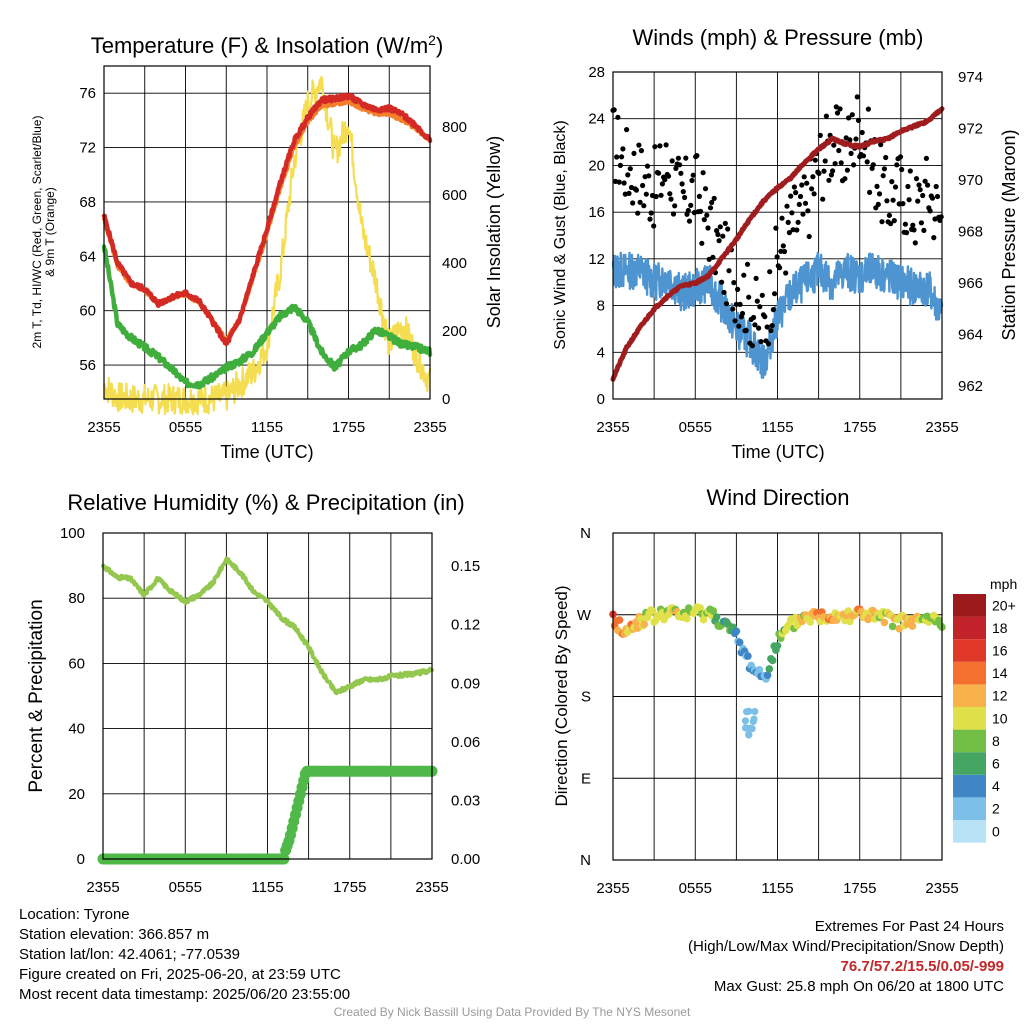 This screenshot has height=1024, width=1024. Describe the element at coordinates (267, 626) in the screenshot. I see `relative-humidity-line` at that location.